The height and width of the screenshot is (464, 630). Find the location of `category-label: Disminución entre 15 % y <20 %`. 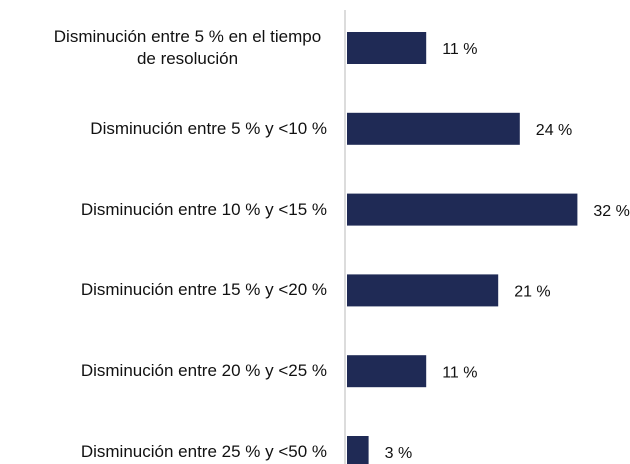

category-label: Disminución entre 15 % y <20 % is located at coordinates (203, 290).